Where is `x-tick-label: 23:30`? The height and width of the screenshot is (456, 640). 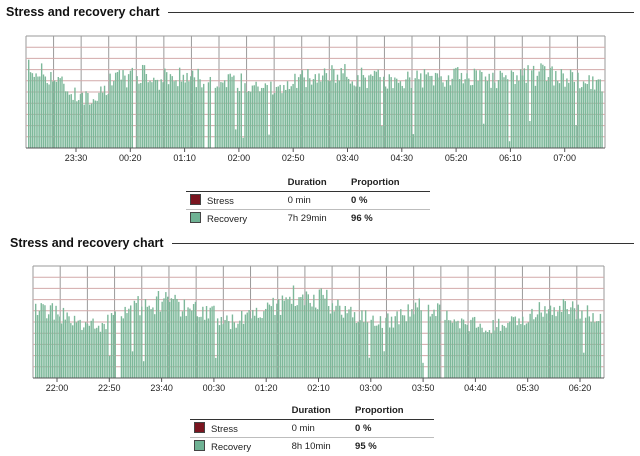 x-tick-label: 23:30 is located at coordinates (76, 158).